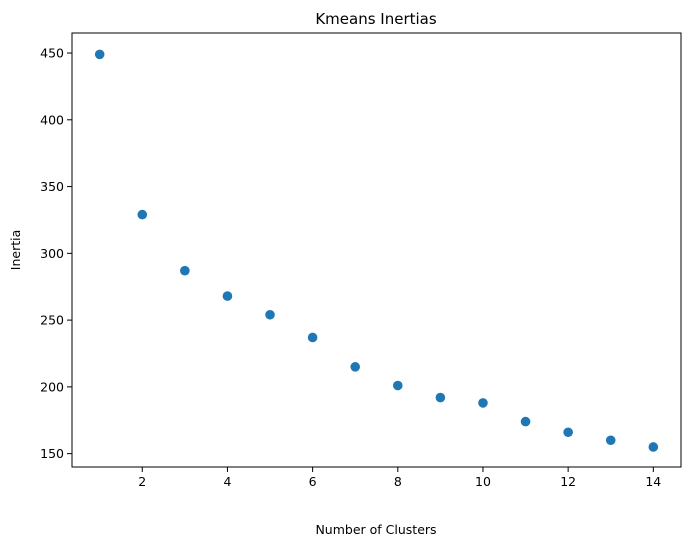 This screenshot has height=547, width=695. What do you see at coordinates (376, 19) in the screenshot?
I see `chart-title: Kmeans Inertias` at bounding box center [376, 19].